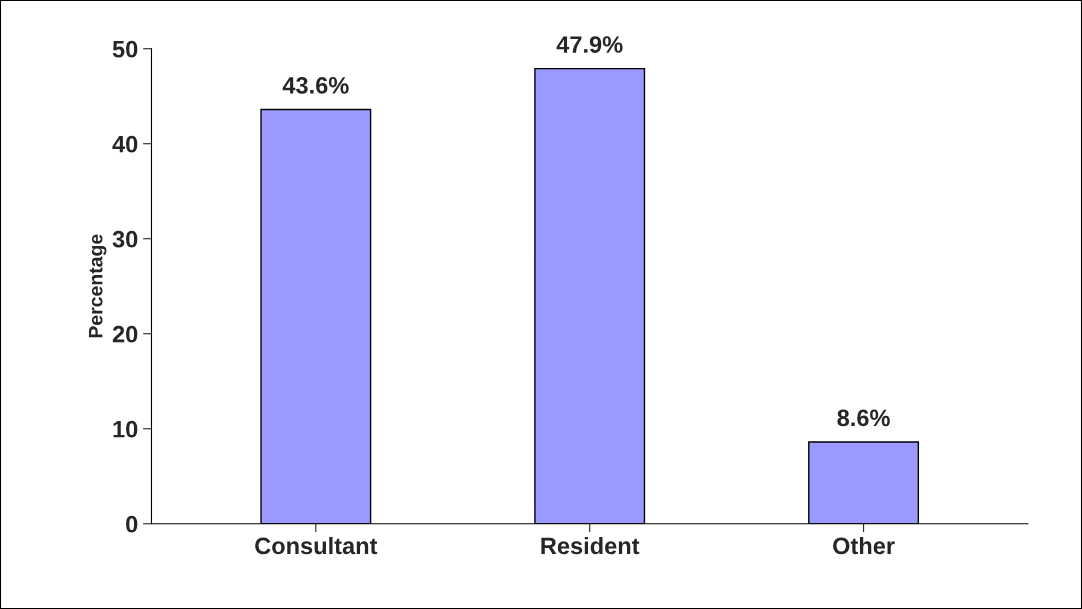 The height and width of the screenshot is (609, 1082). I want to click on data-label: 47.9%, so click(589, 44).